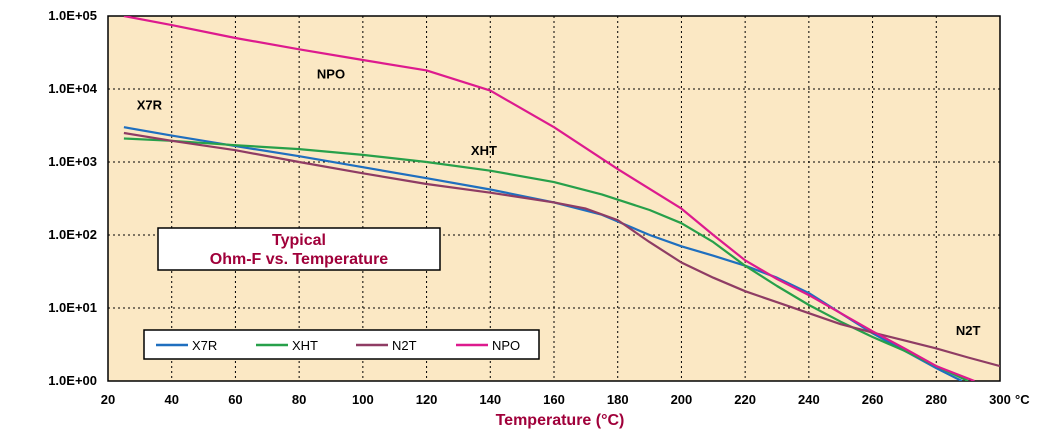 This screenshot has width=1037, height=431. What do you see at coordinates (427, 399) in the screenshot?
I see `x-tick-label: 120` at bounding box center [427, 399].